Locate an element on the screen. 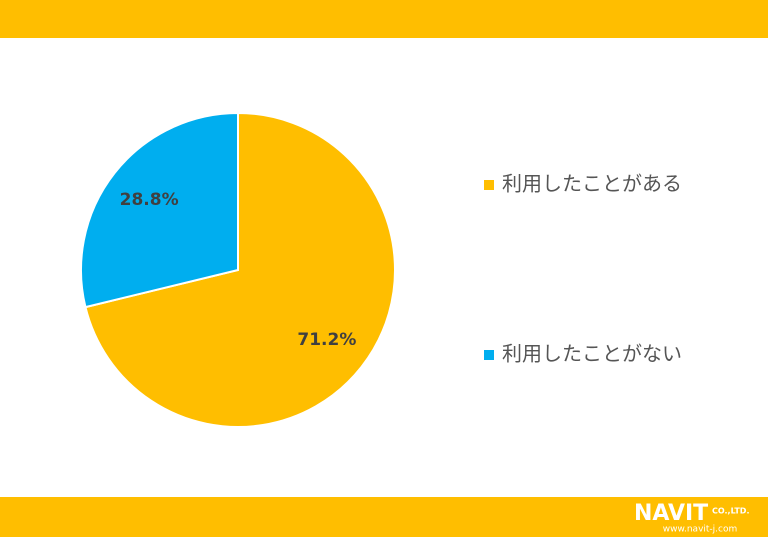  legend-label: 利用したことがない is located at coordinates (592, 354).